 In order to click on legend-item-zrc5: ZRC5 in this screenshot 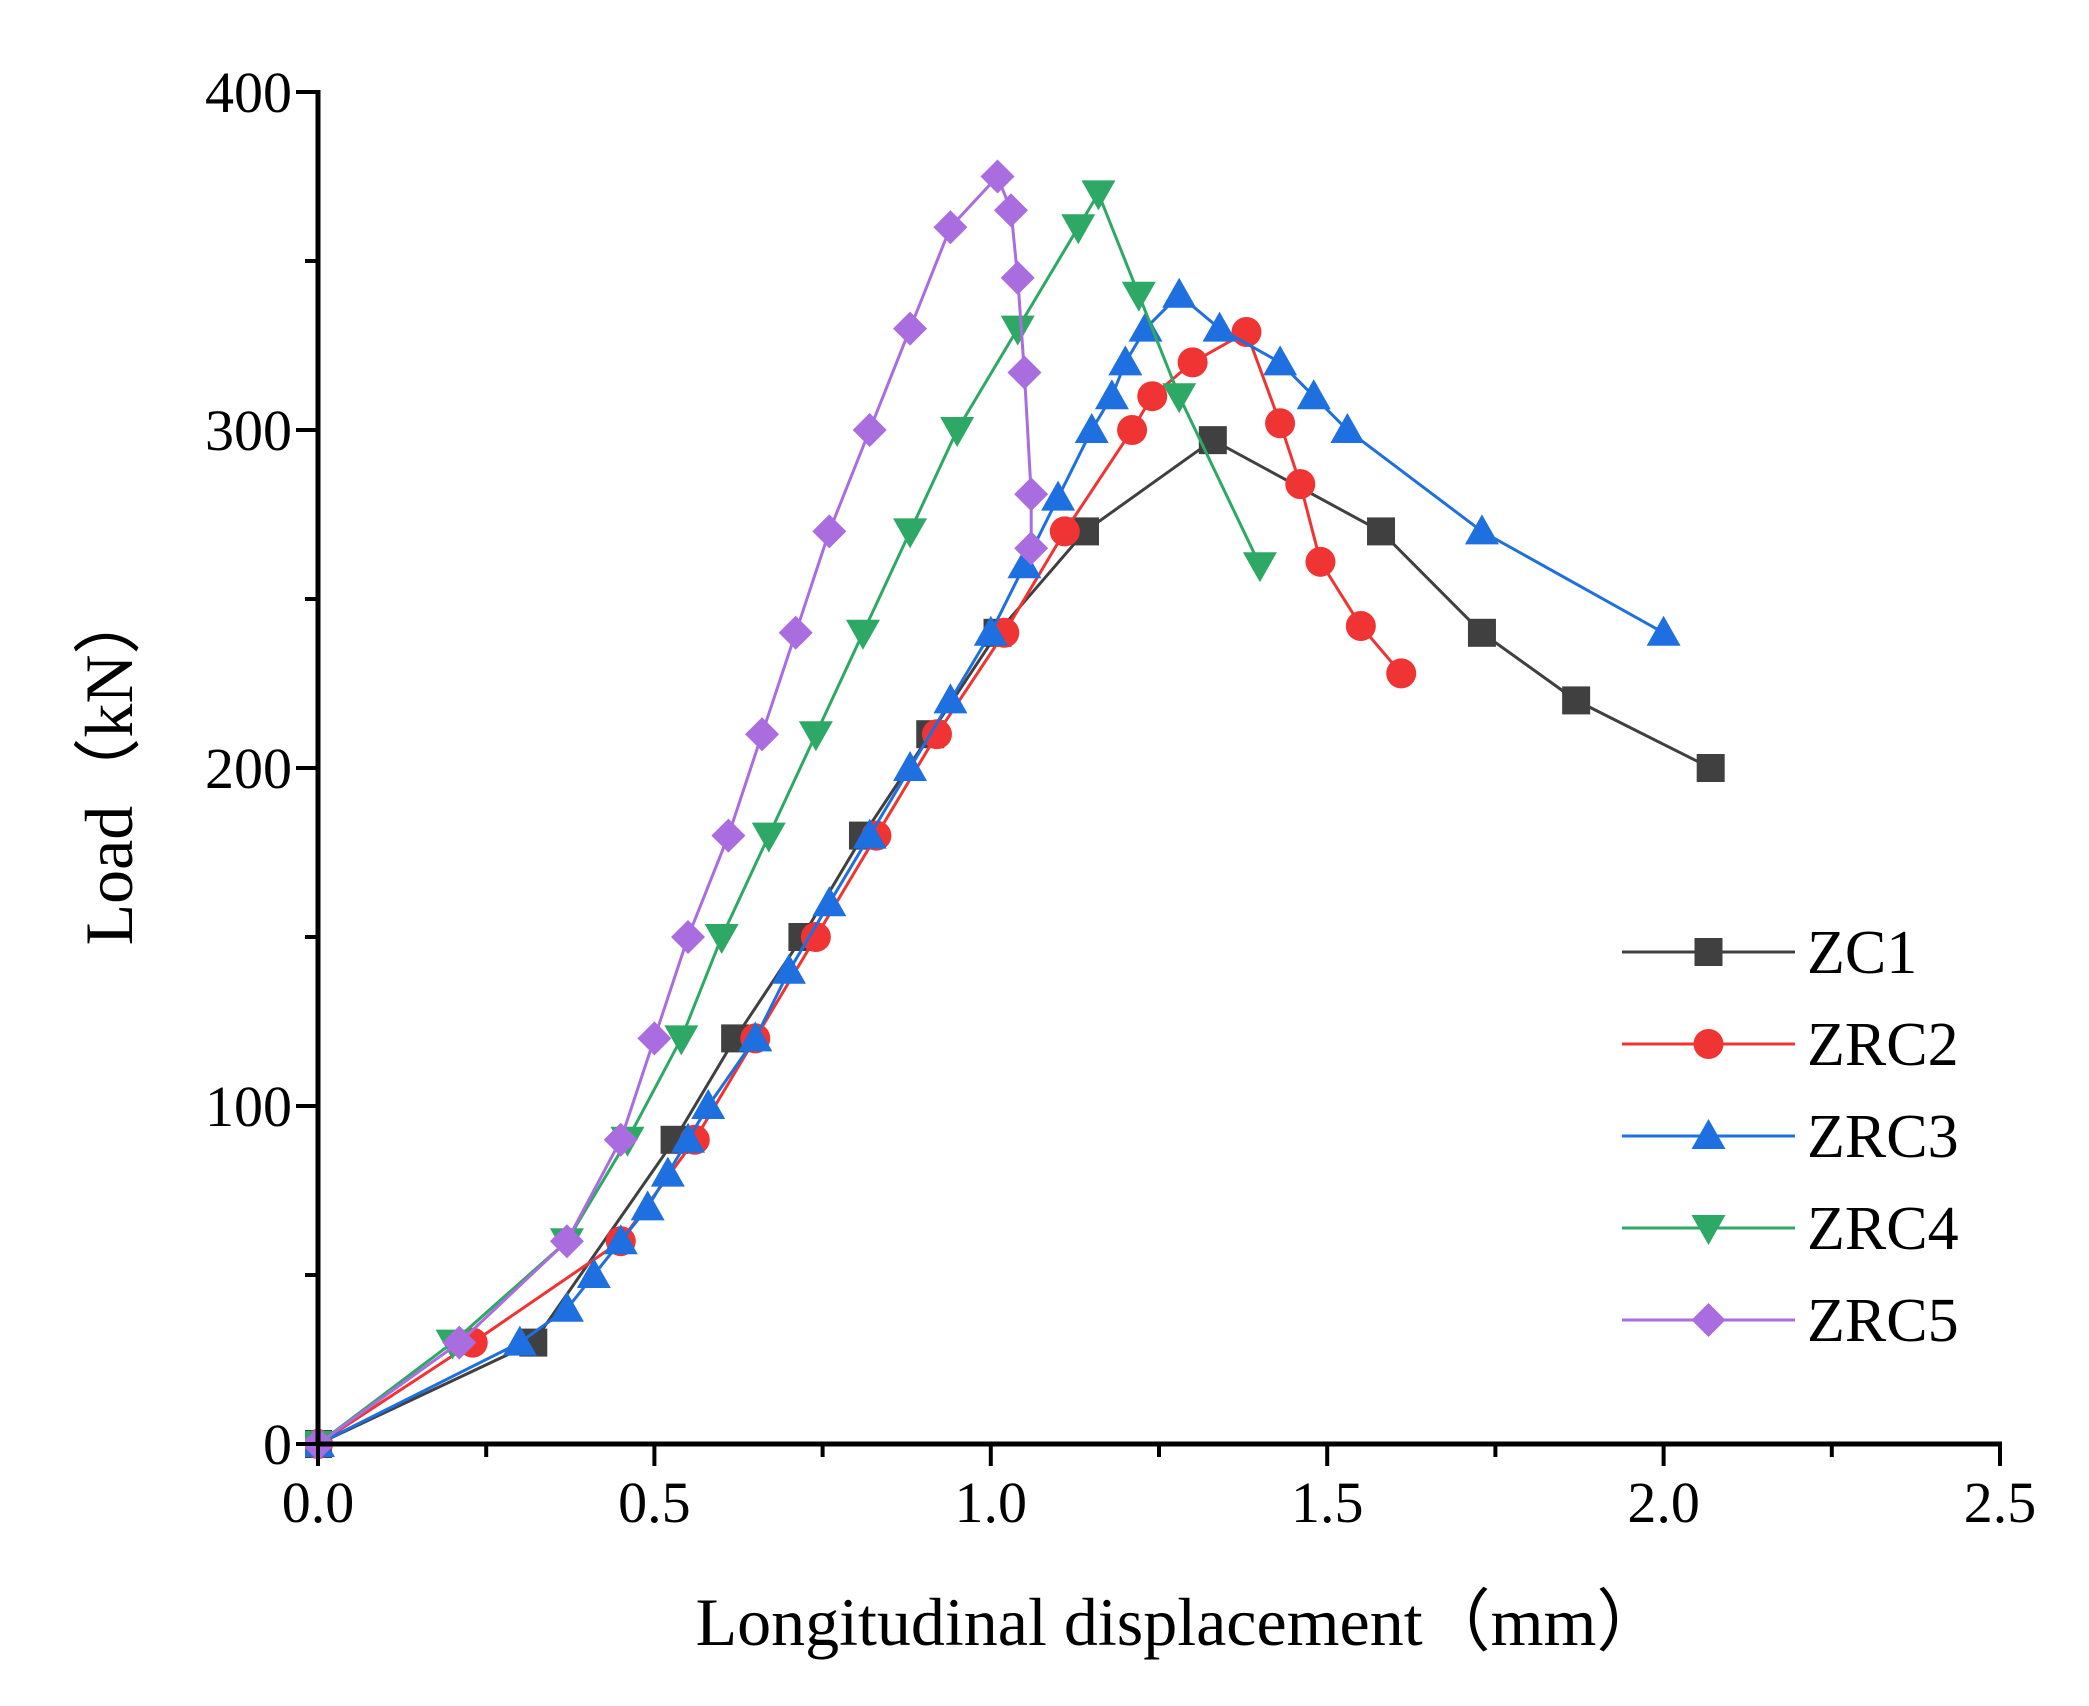, I will do `click(1790, 1321)`.